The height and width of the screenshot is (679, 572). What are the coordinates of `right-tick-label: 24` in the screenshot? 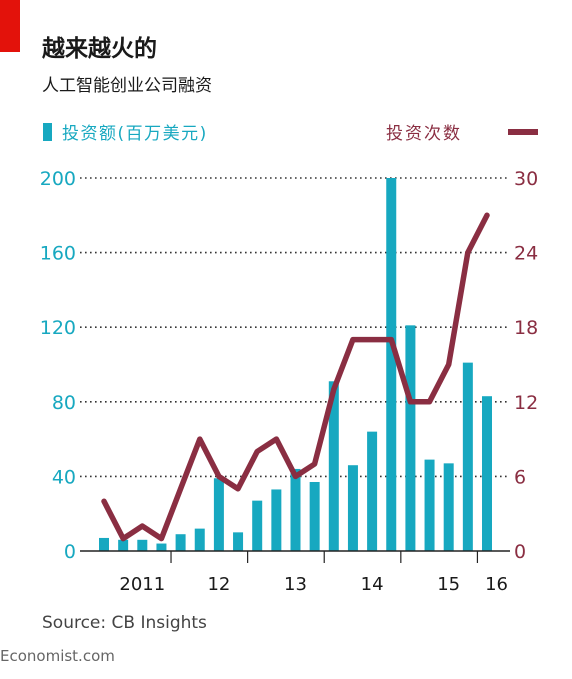 It's located at (526, 254).